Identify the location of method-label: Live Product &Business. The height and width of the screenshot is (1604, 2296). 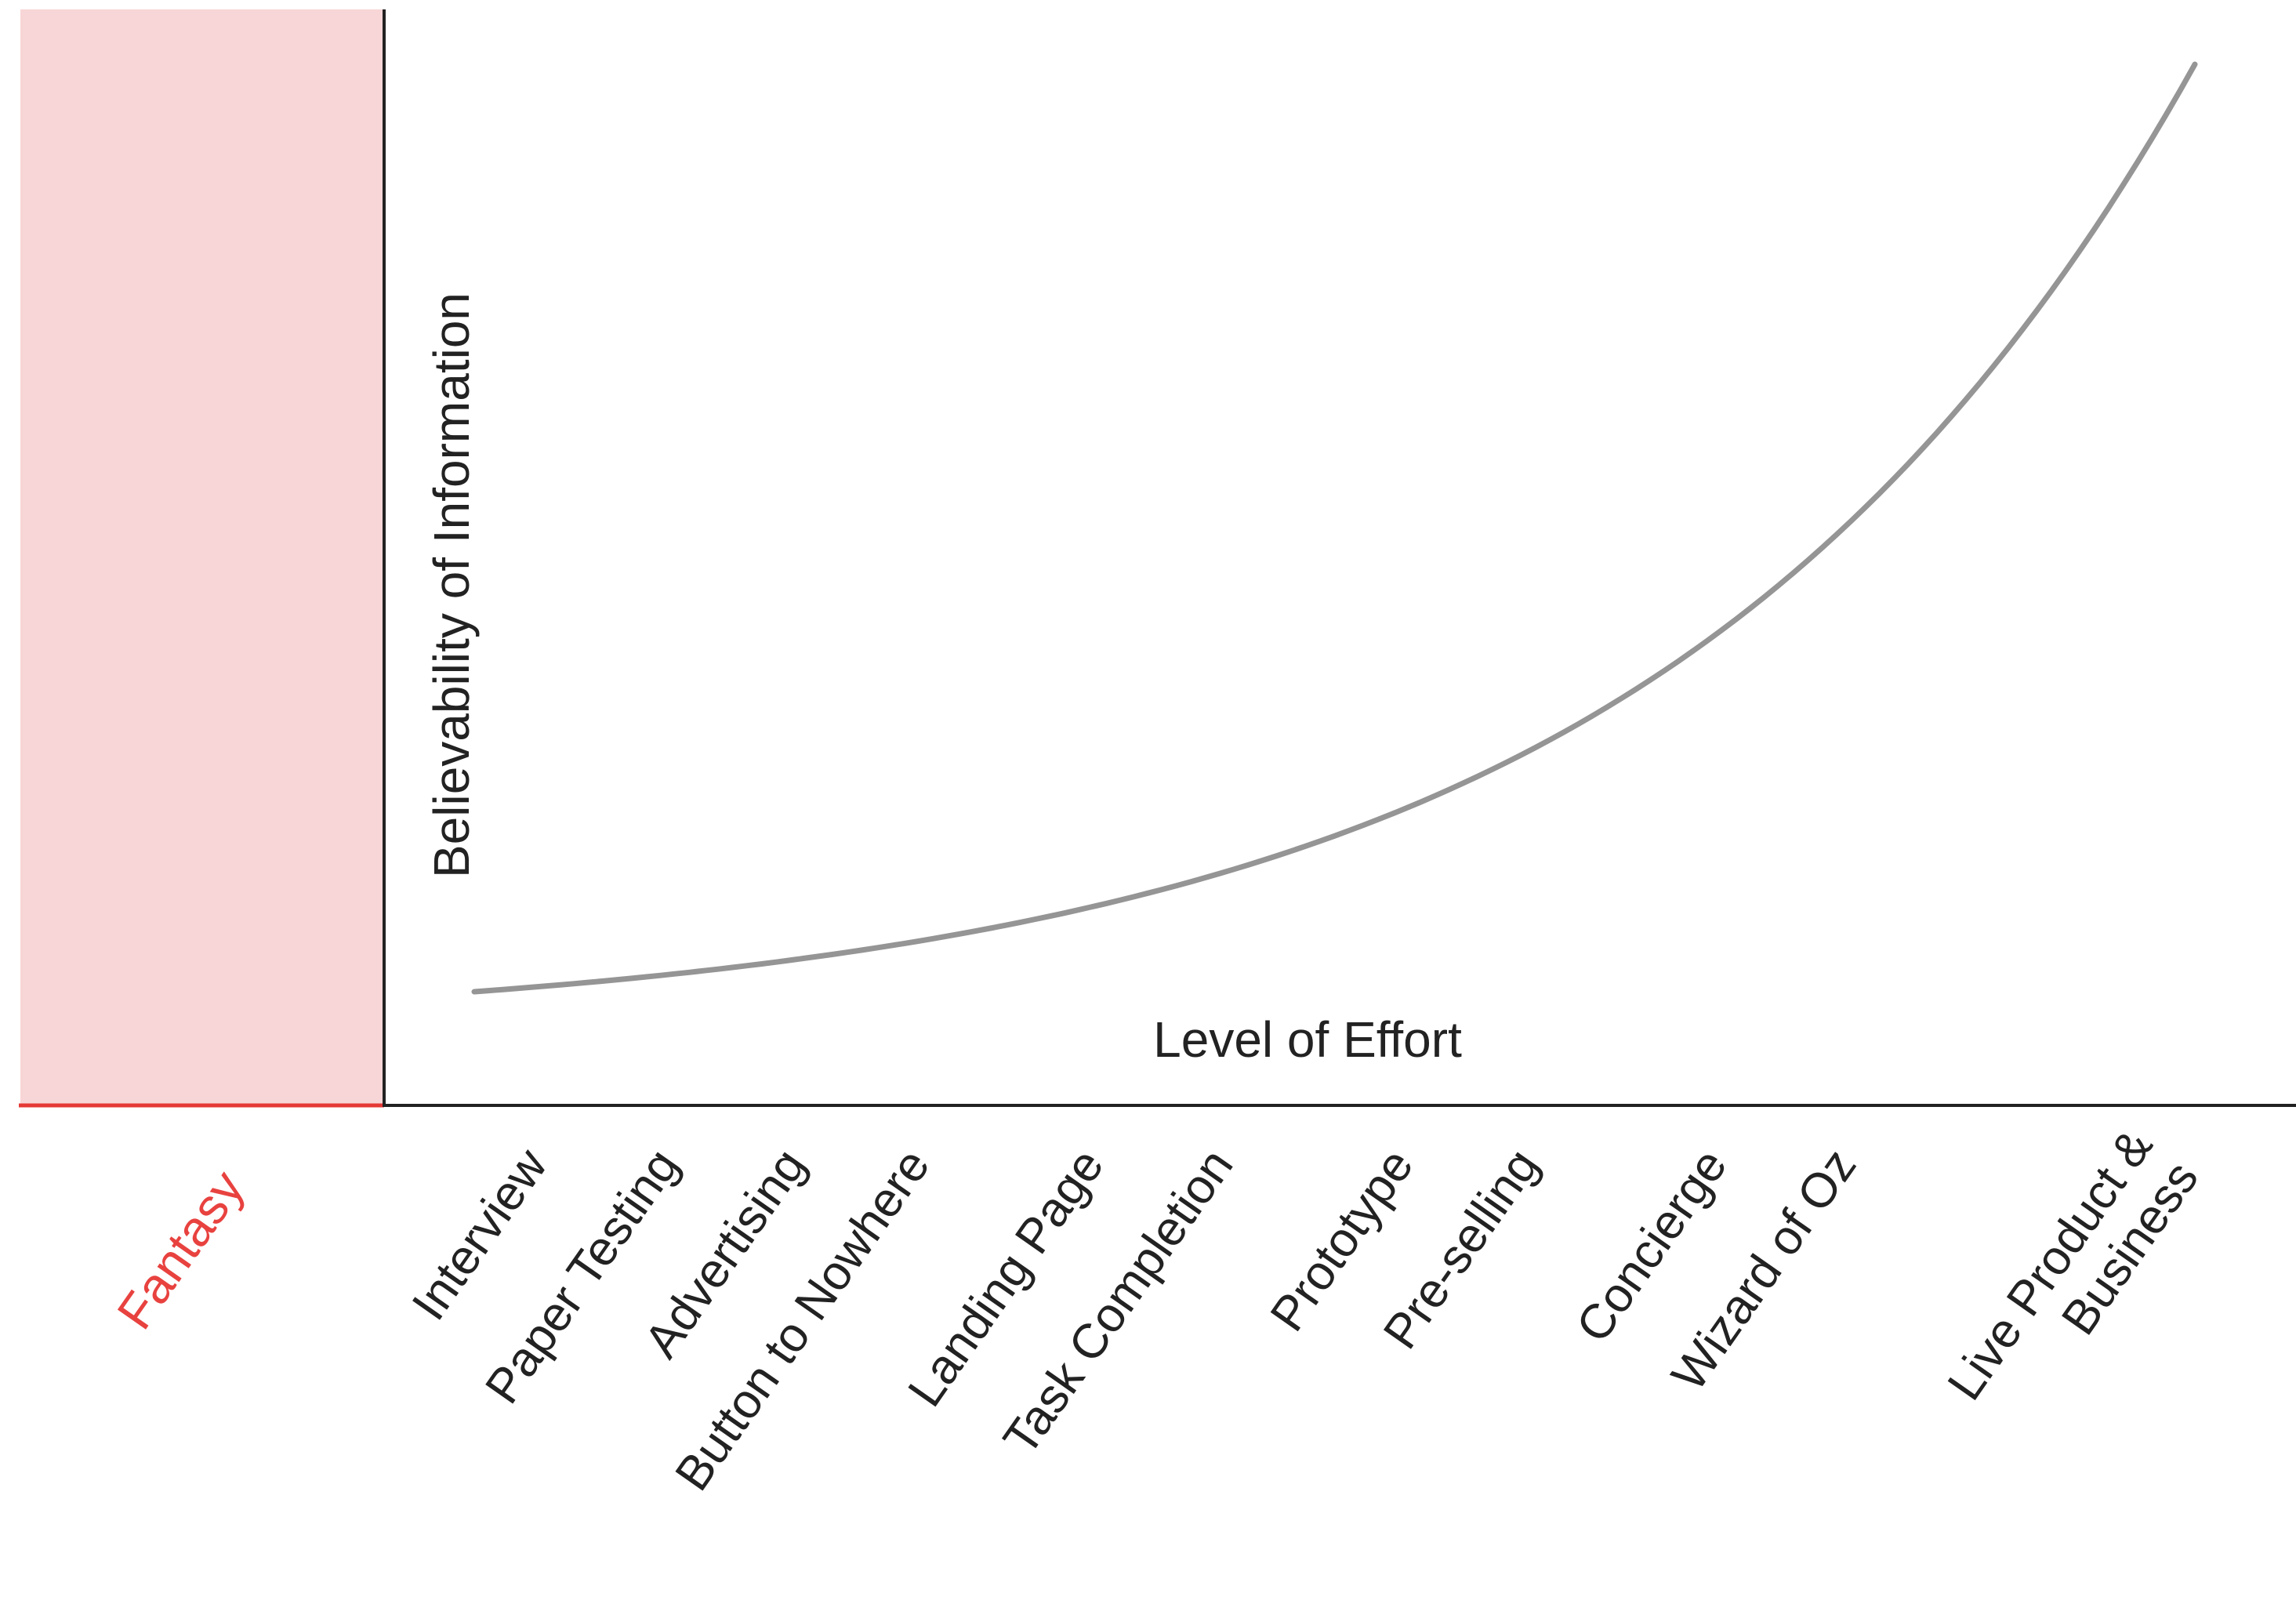
(2073, 1281).